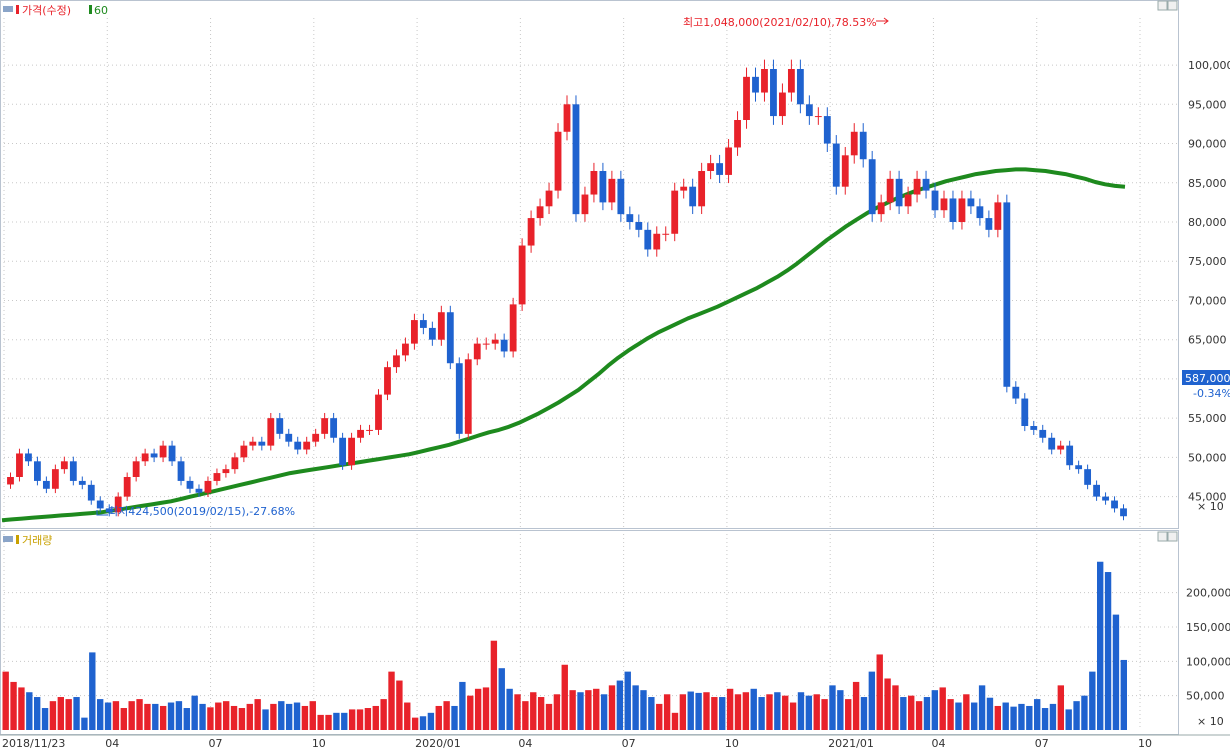 The width and height of the screenshot is (1230, 751). Describe the element at coordinates (1211, 393) in the screenshot. I see `current-change-value: -0.34%` at that location.